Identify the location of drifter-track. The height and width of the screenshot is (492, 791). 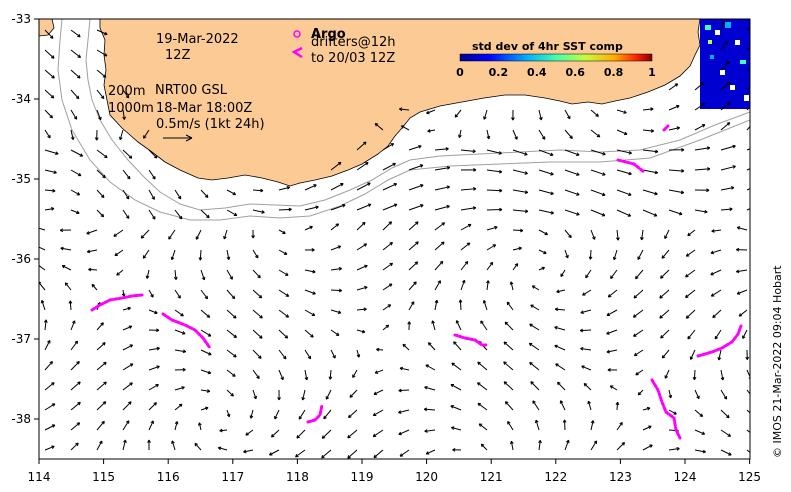
(186, 331).